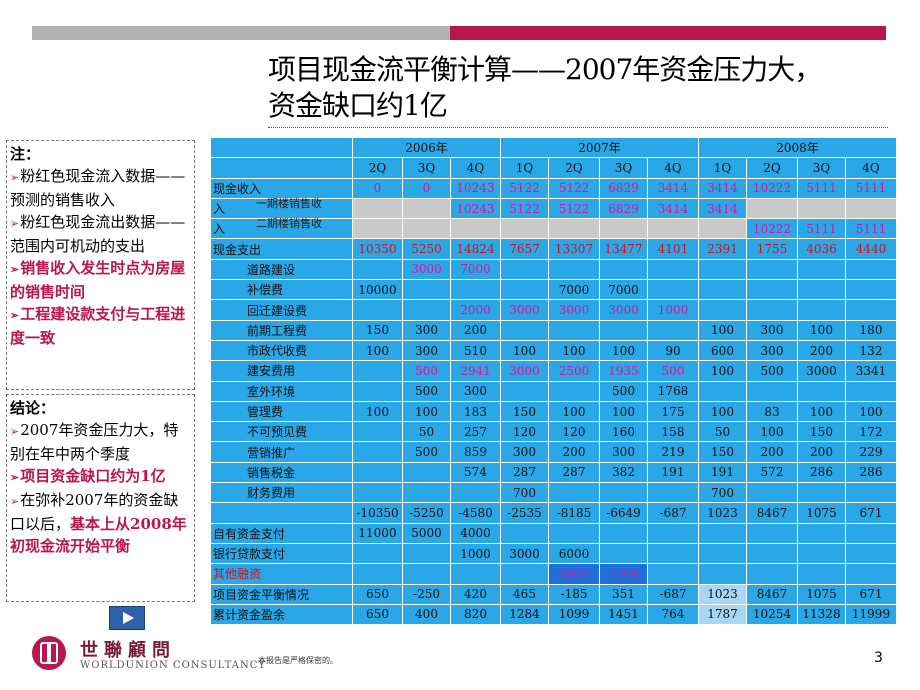  What do you see at coordinates (358, 105) in the screenshot?
I see `title-line-2: 资金缺口约1亿` at bounding box center [358, 105].